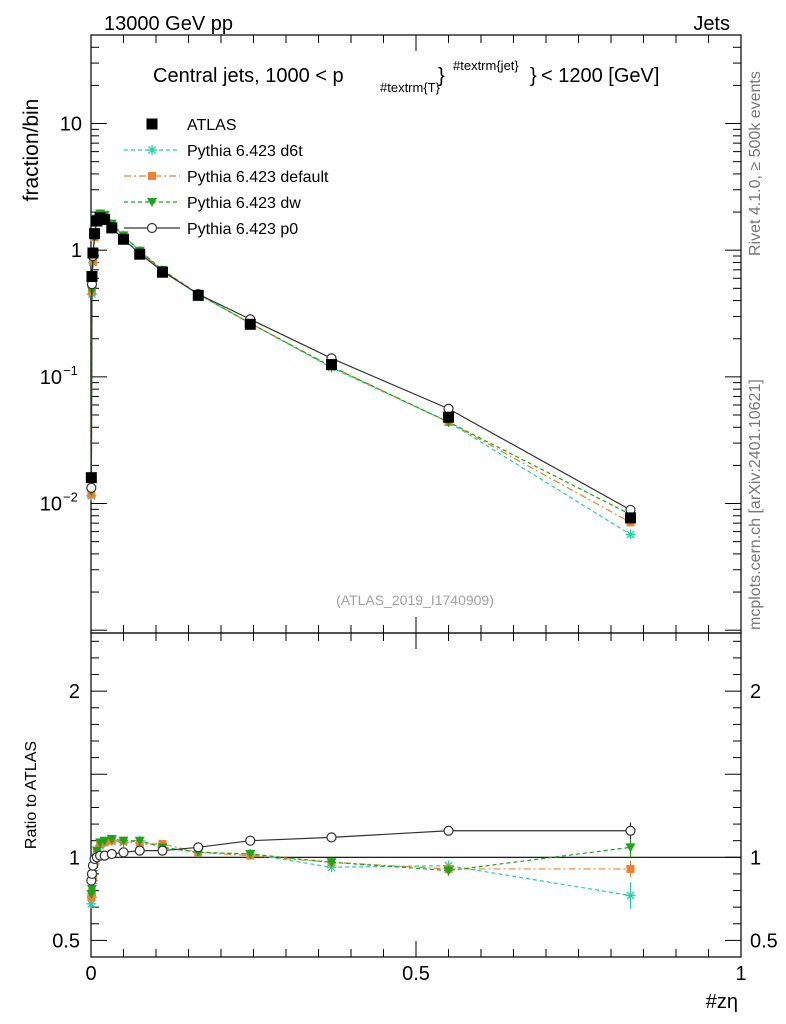 This screenshot has height=1024, width=786. I want to click on y-tick-label: 1, so click(76, 251).